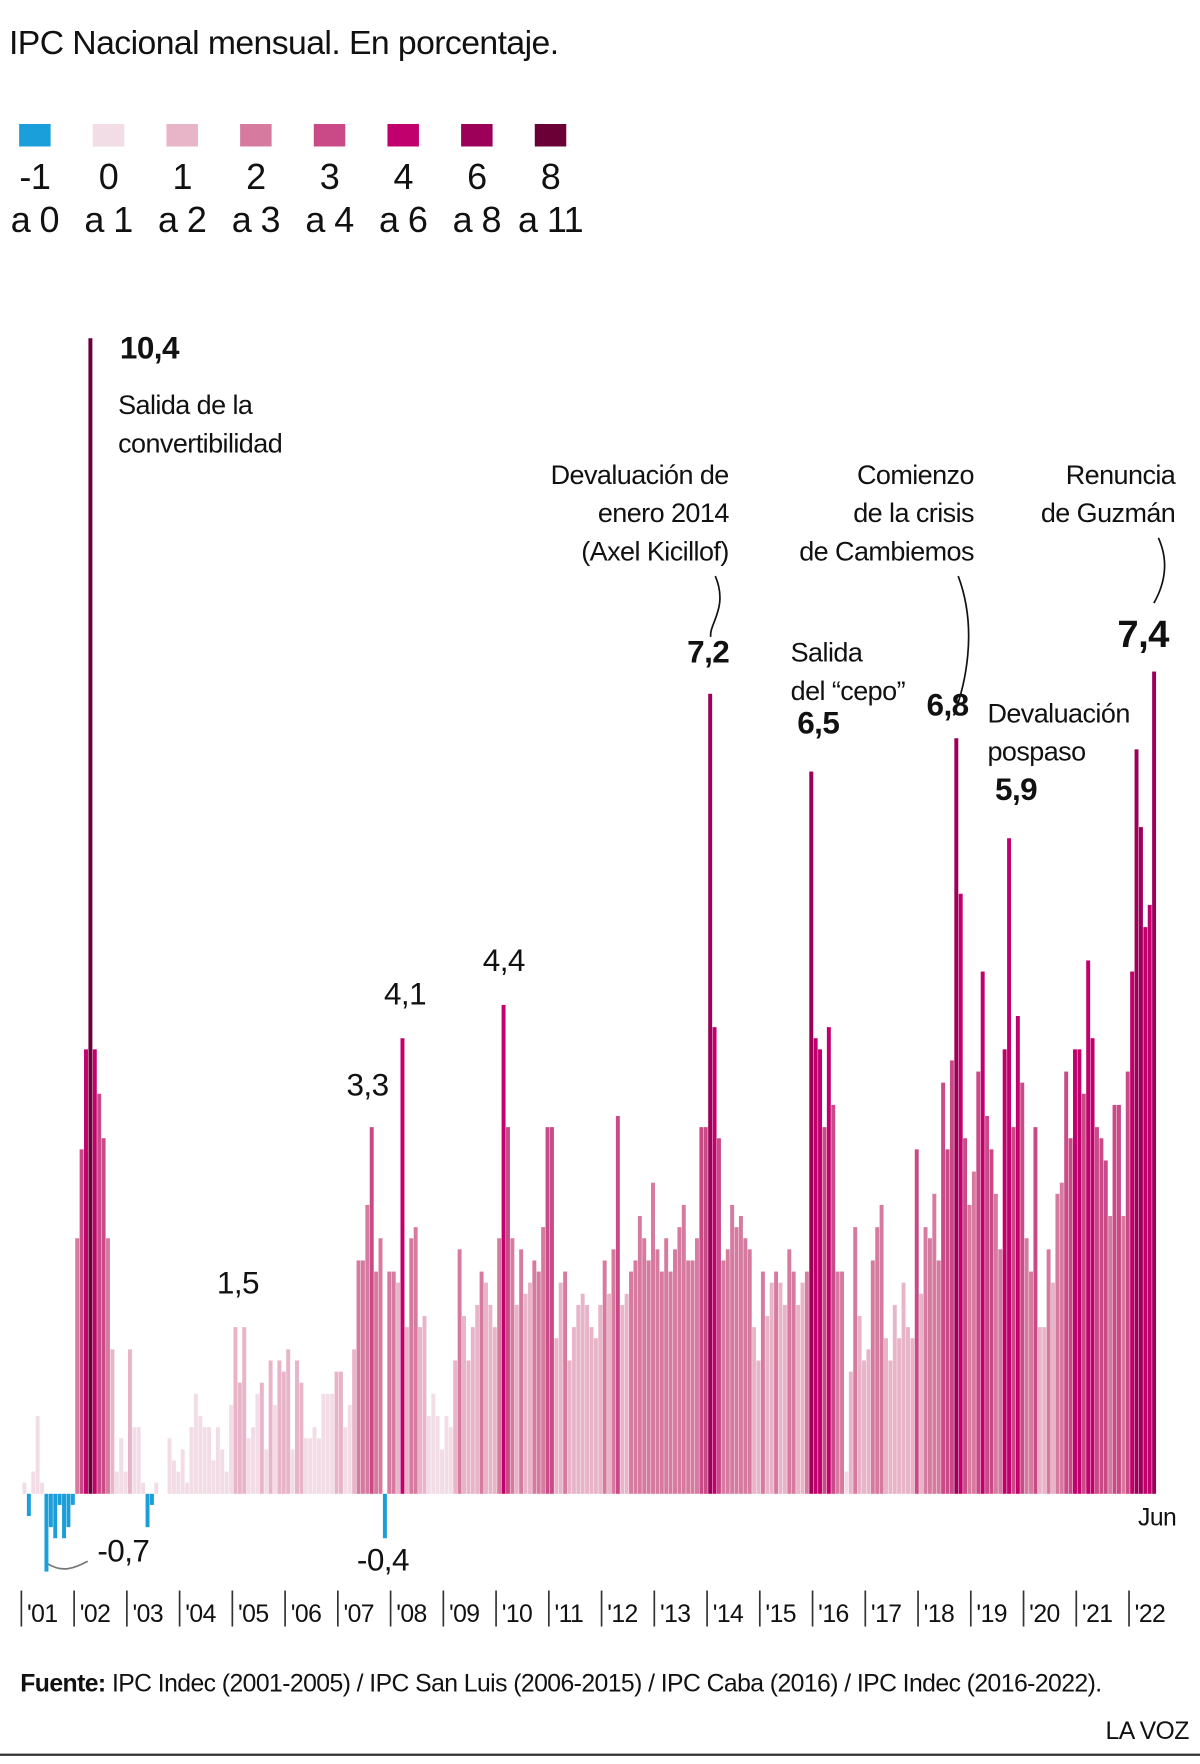 This screenshot has width=1200, height=1764. Describe the element at coordinates (1157, 1517) in the screenshot. I see `end-label: Jun` at that location.